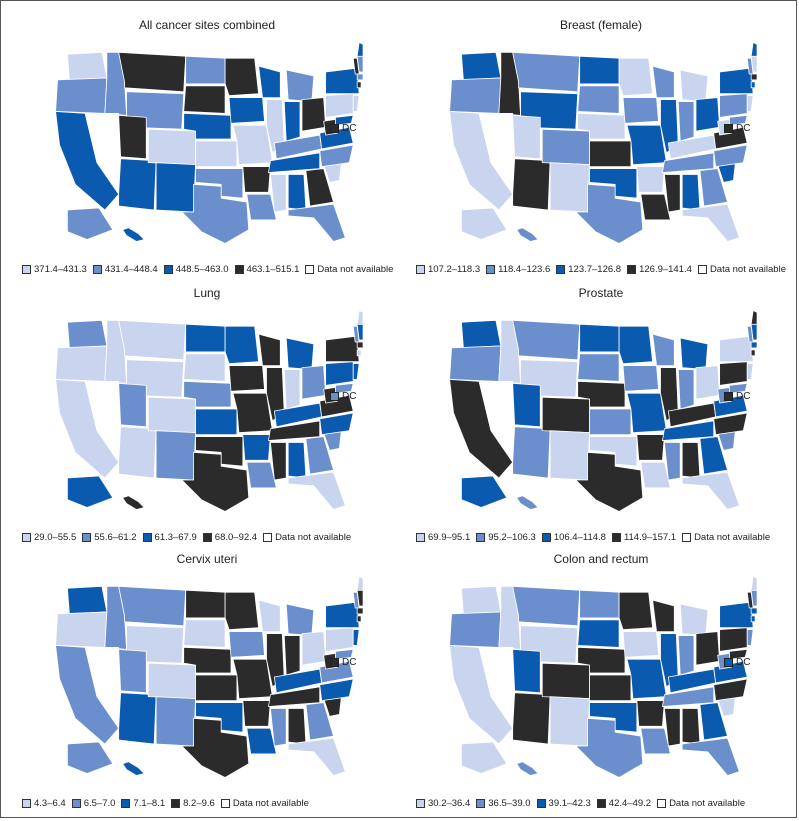 This screenshot has width=799, height=821. What do you see at coordinates (646, 413) in the screenshot?
I see `state-mo` at bounding box center [646, 413].